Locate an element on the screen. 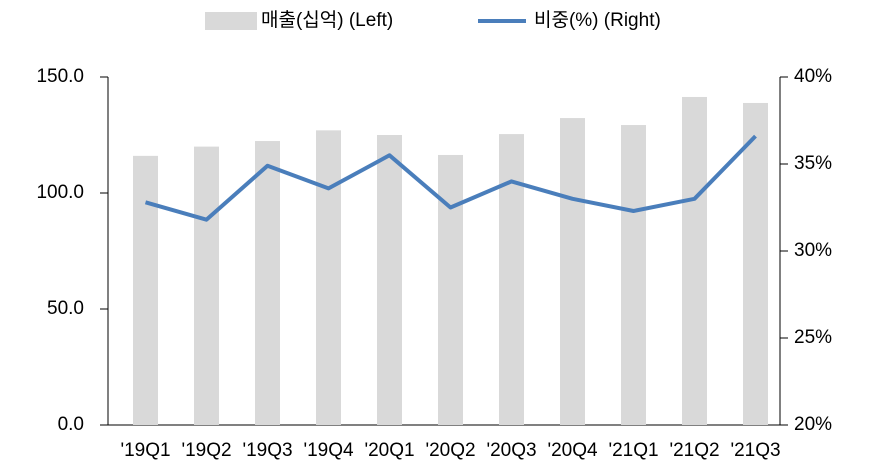  y-tick-label: 0.0 is located at coordinates (71, 424).